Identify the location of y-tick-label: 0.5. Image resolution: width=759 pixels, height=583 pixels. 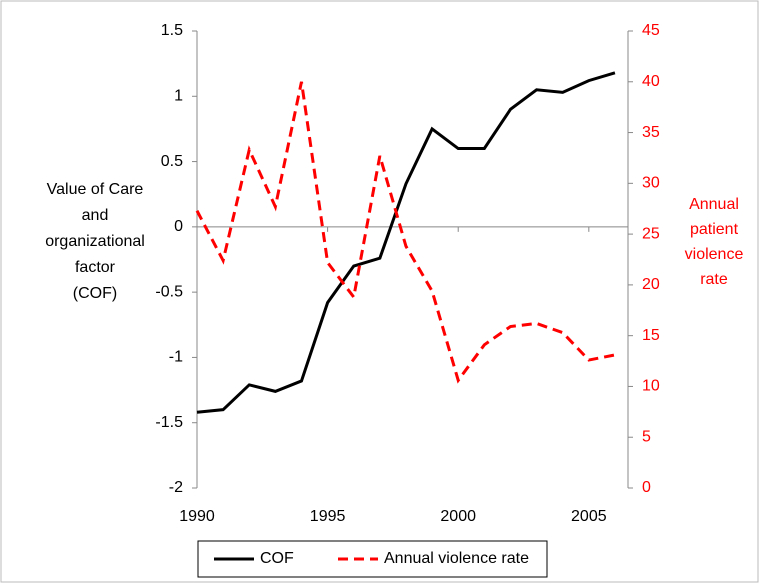
(172, 161).